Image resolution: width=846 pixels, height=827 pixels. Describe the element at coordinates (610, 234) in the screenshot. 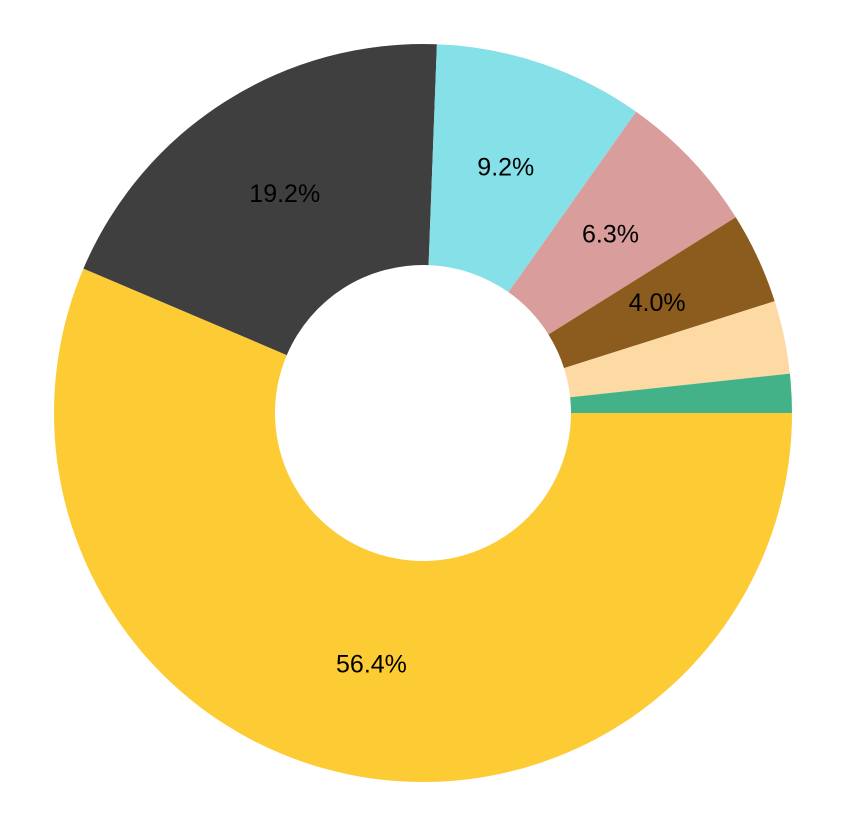

I see `slice-label: 6.3%` at that location.